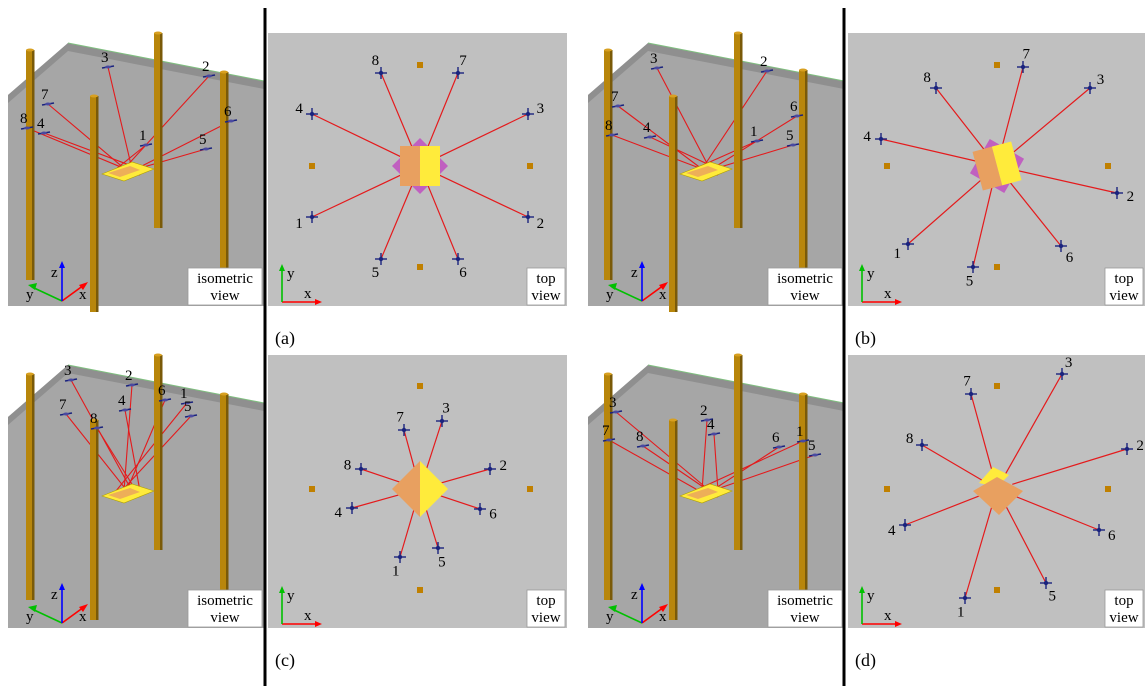  What do you see at coordinates (188, 407) in the screenshot?
I see `iso-point-label-c-5: 5` at bounding box center [188, 407].